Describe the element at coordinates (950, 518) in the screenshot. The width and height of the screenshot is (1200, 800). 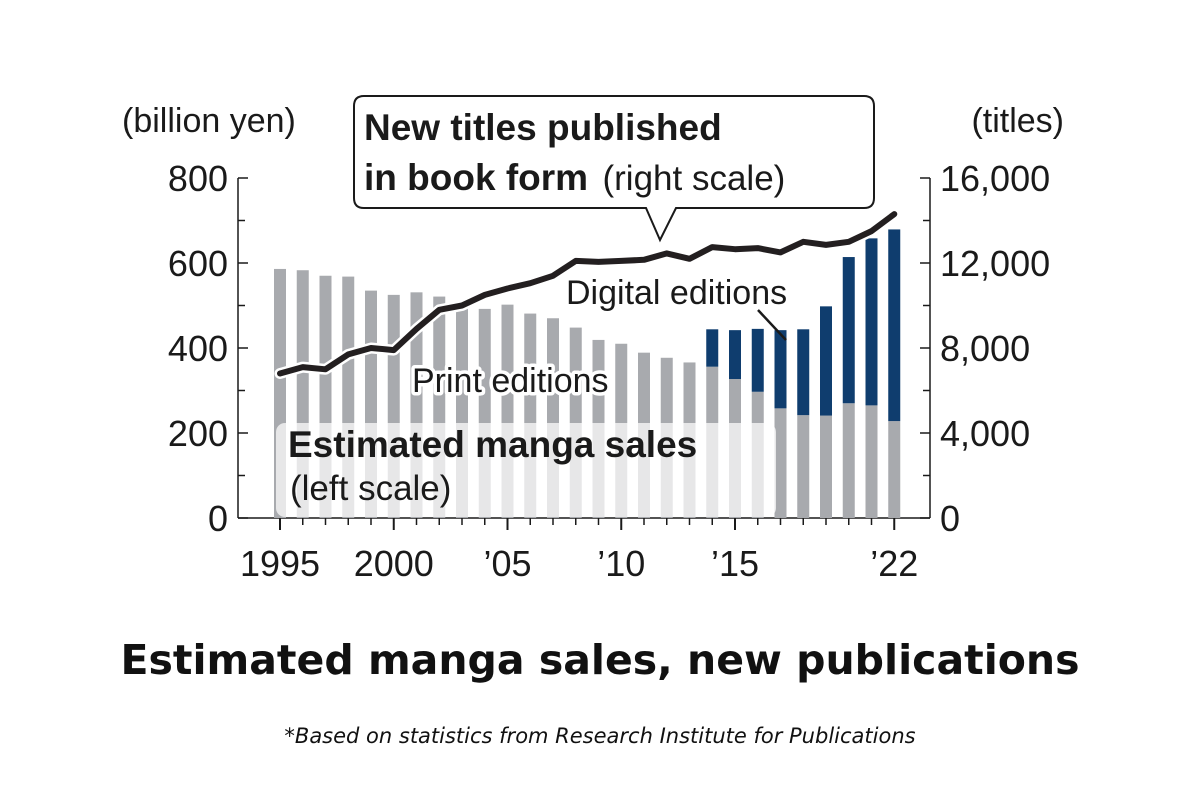
I see `right-axis-tick-label: 0` at that location.